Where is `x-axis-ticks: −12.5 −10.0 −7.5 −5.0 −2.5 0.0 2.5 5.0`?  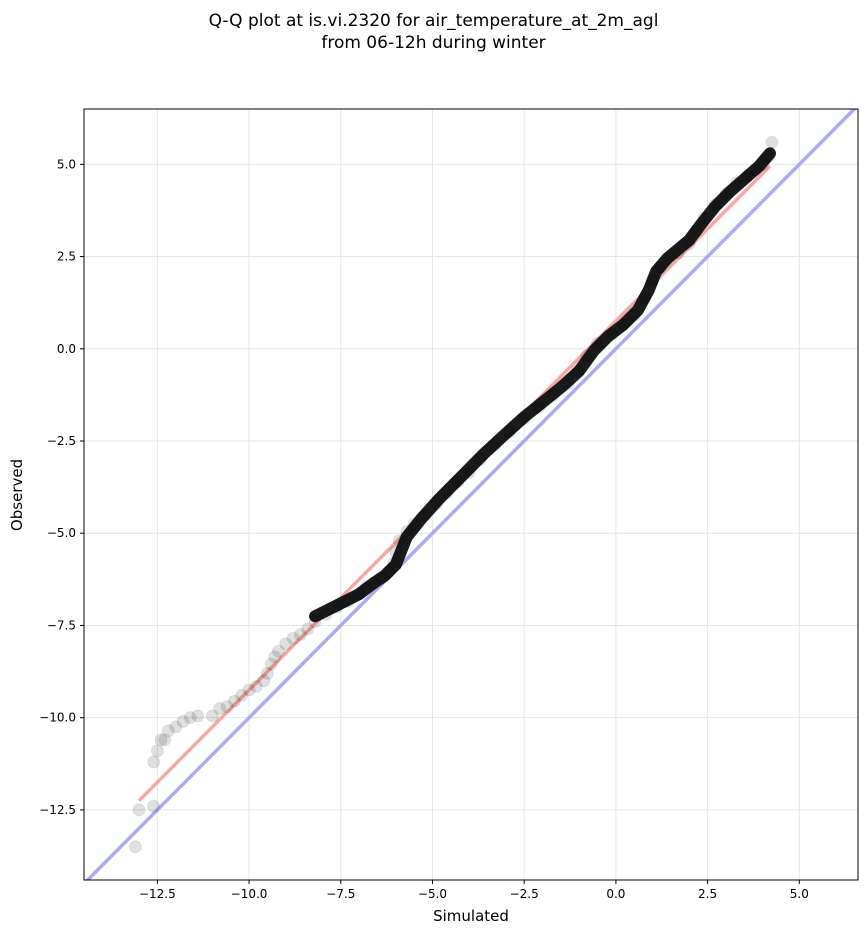 x-axis-ticks: −12.5 −10.0 −7.5 −5.0 −2.5 0.0 2.5 5.0 is located at coordinates (474, 890).